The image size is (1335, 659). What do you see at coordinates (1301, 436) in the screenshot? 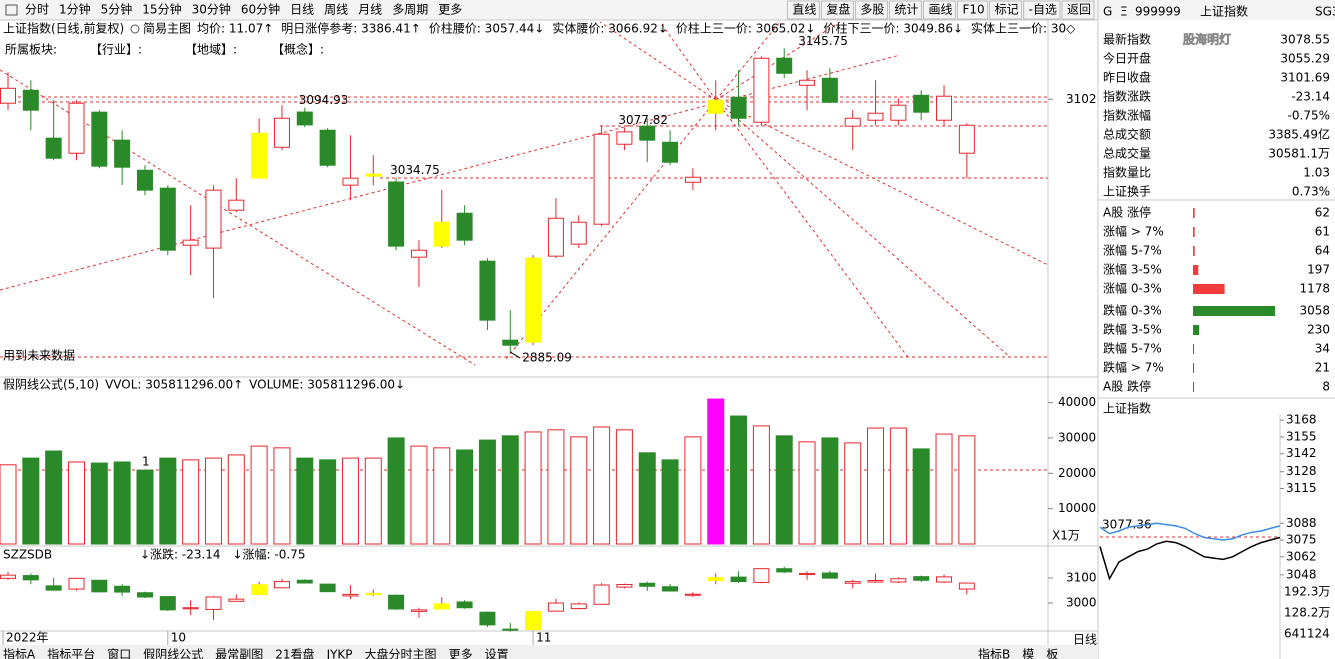
I see `y-tick-label: 3155` at bounding box center [1301, 436].